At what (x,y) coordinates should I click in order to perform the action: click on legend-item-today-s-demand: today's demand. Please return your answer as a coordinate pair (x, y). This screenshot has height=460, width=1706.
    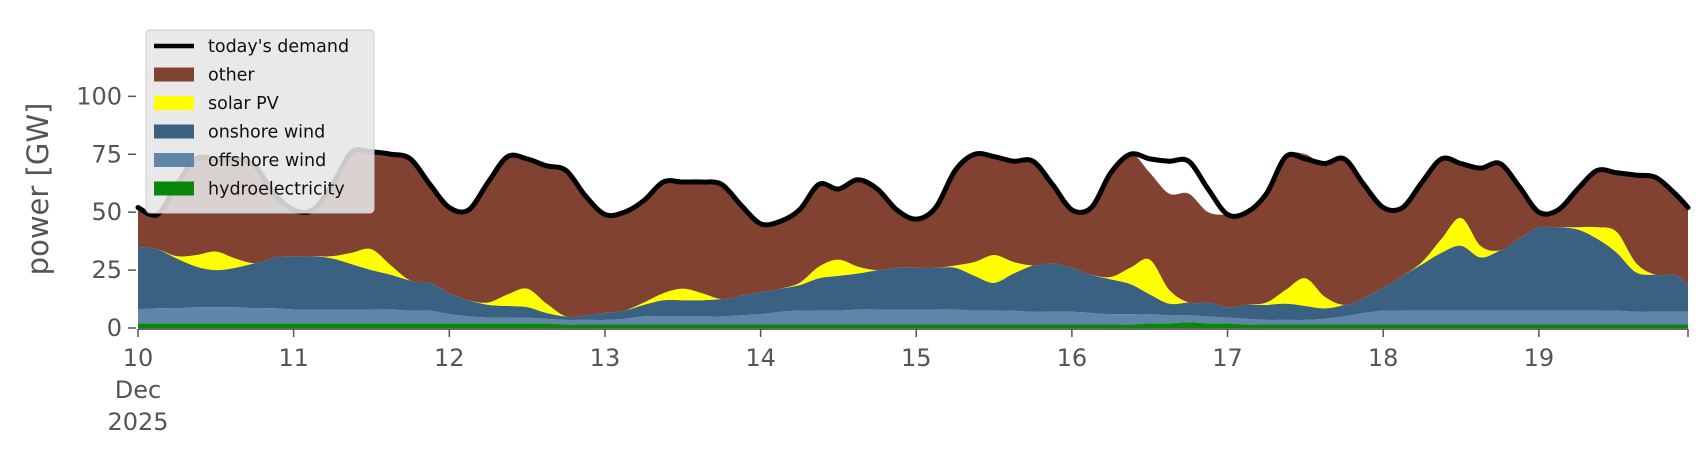
    Looking at the image, I should click on (251, 47).